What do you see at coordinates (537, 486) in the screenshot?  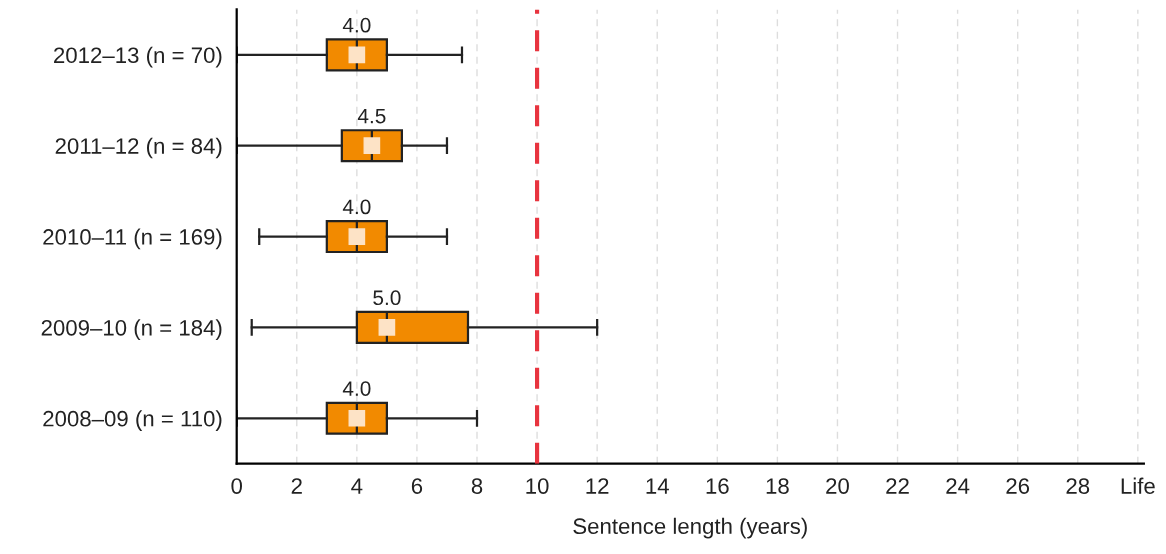 I see `x-tick-label: 10` at bounding box center [537, 486].